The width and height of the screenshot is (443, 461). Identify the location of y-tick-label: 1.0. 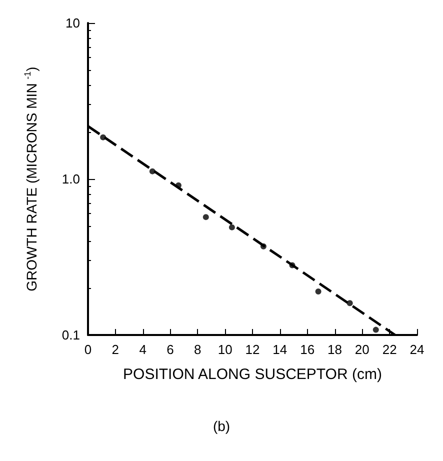
(71, 179).